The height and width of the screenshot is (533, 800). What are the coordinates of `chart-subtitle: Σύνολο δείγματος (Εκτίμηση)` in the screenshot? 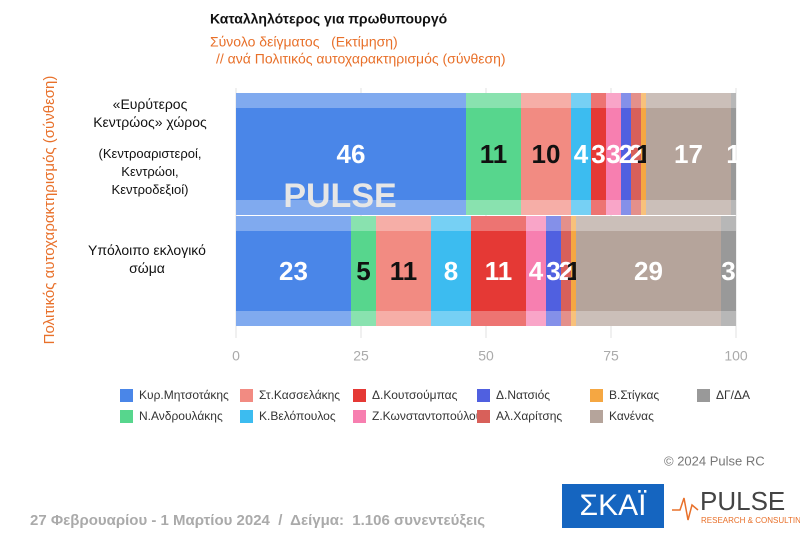 It's located at (304, 42).